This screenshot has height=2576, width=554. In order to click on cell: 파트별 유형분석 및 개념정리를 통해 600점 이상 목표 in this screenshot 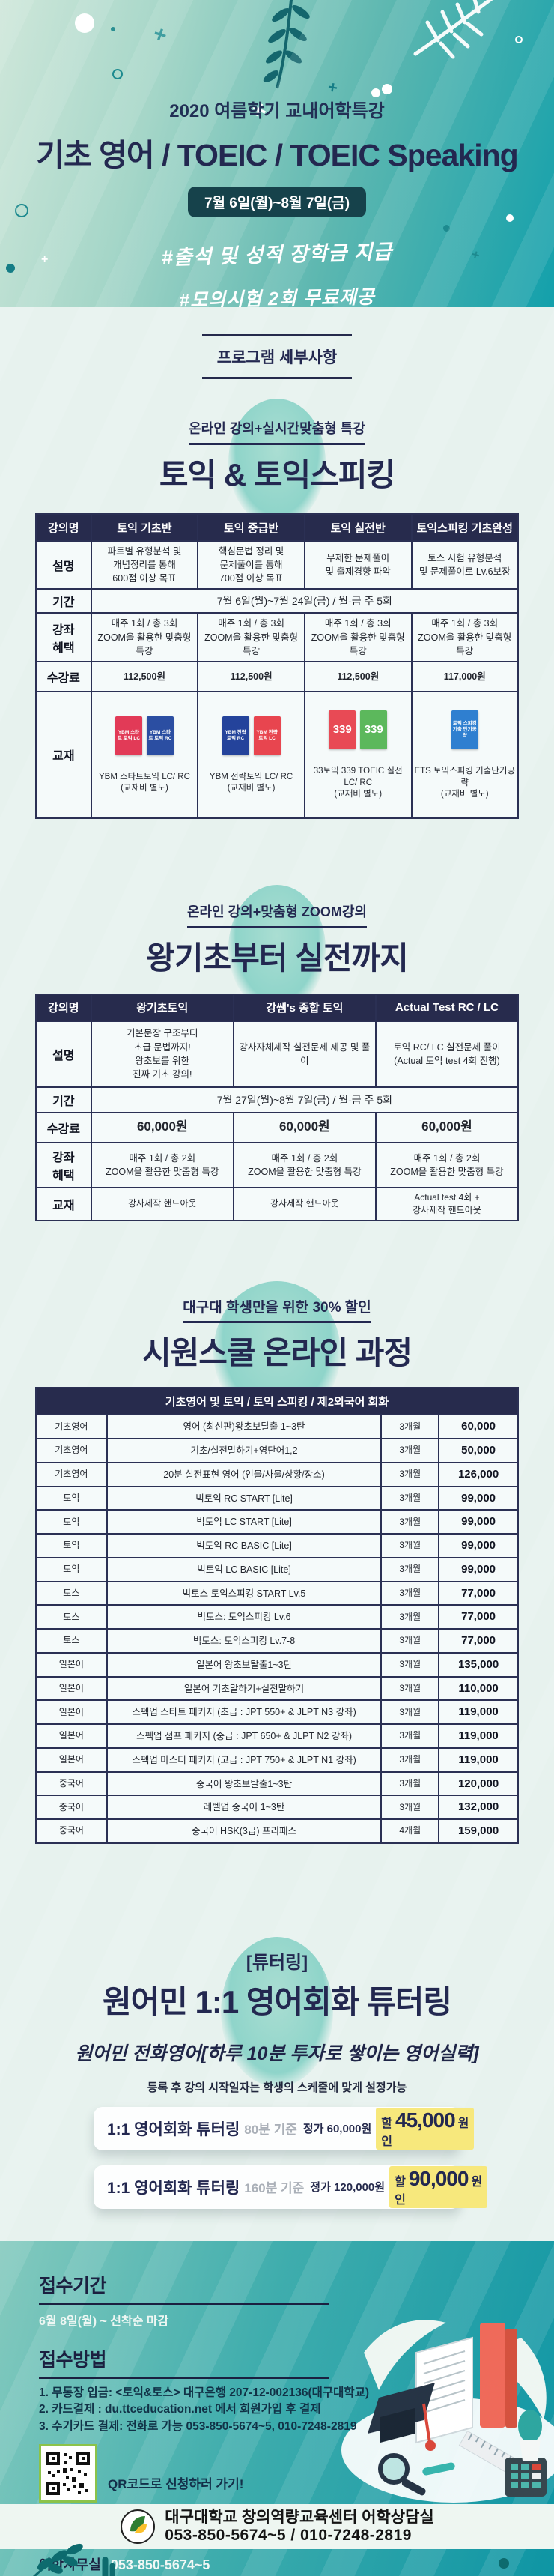, I will do `click(145, 564)`.